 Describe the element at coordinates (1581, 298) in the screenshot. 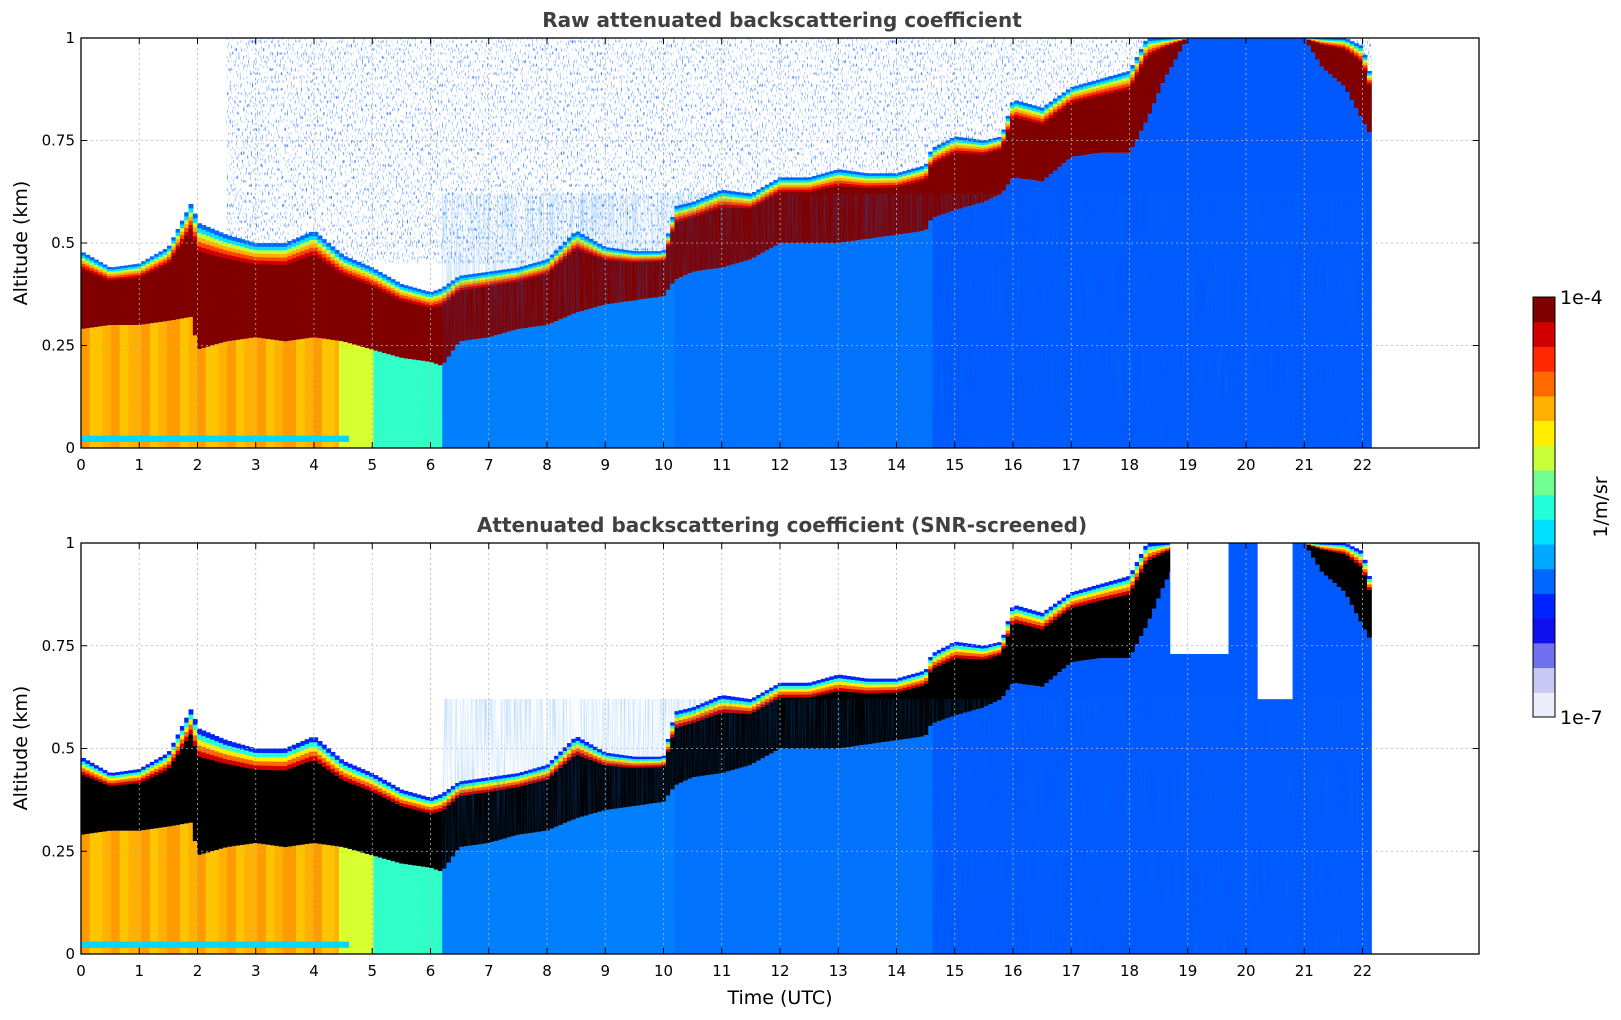

I see `colorbar-max-label: 1e-4` at that location.